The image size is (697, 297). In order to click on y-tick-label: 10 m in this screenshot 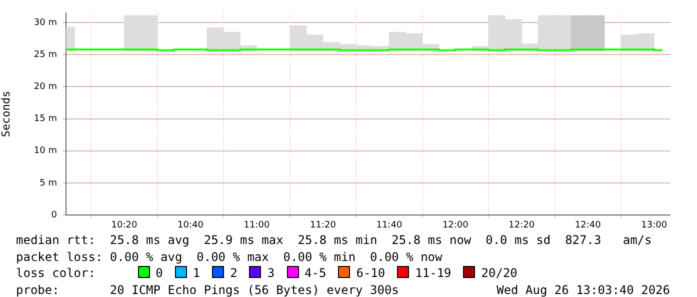, I will do `click(45, 151)`.